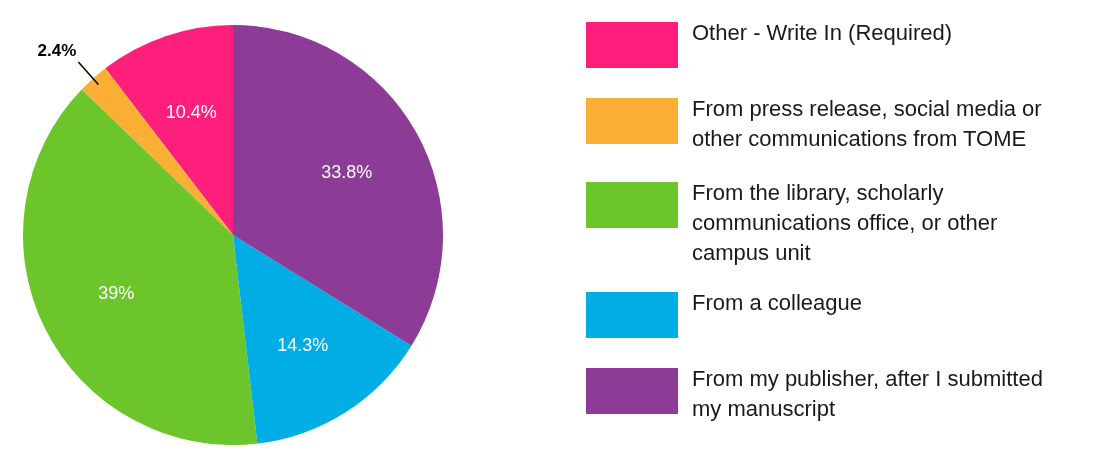 Image resolution: width=1104 pixels, height=476 pixels. Describe the element at coordinates (57, 51) in the screenshot. I see `data-label: 2.4%` at that location.